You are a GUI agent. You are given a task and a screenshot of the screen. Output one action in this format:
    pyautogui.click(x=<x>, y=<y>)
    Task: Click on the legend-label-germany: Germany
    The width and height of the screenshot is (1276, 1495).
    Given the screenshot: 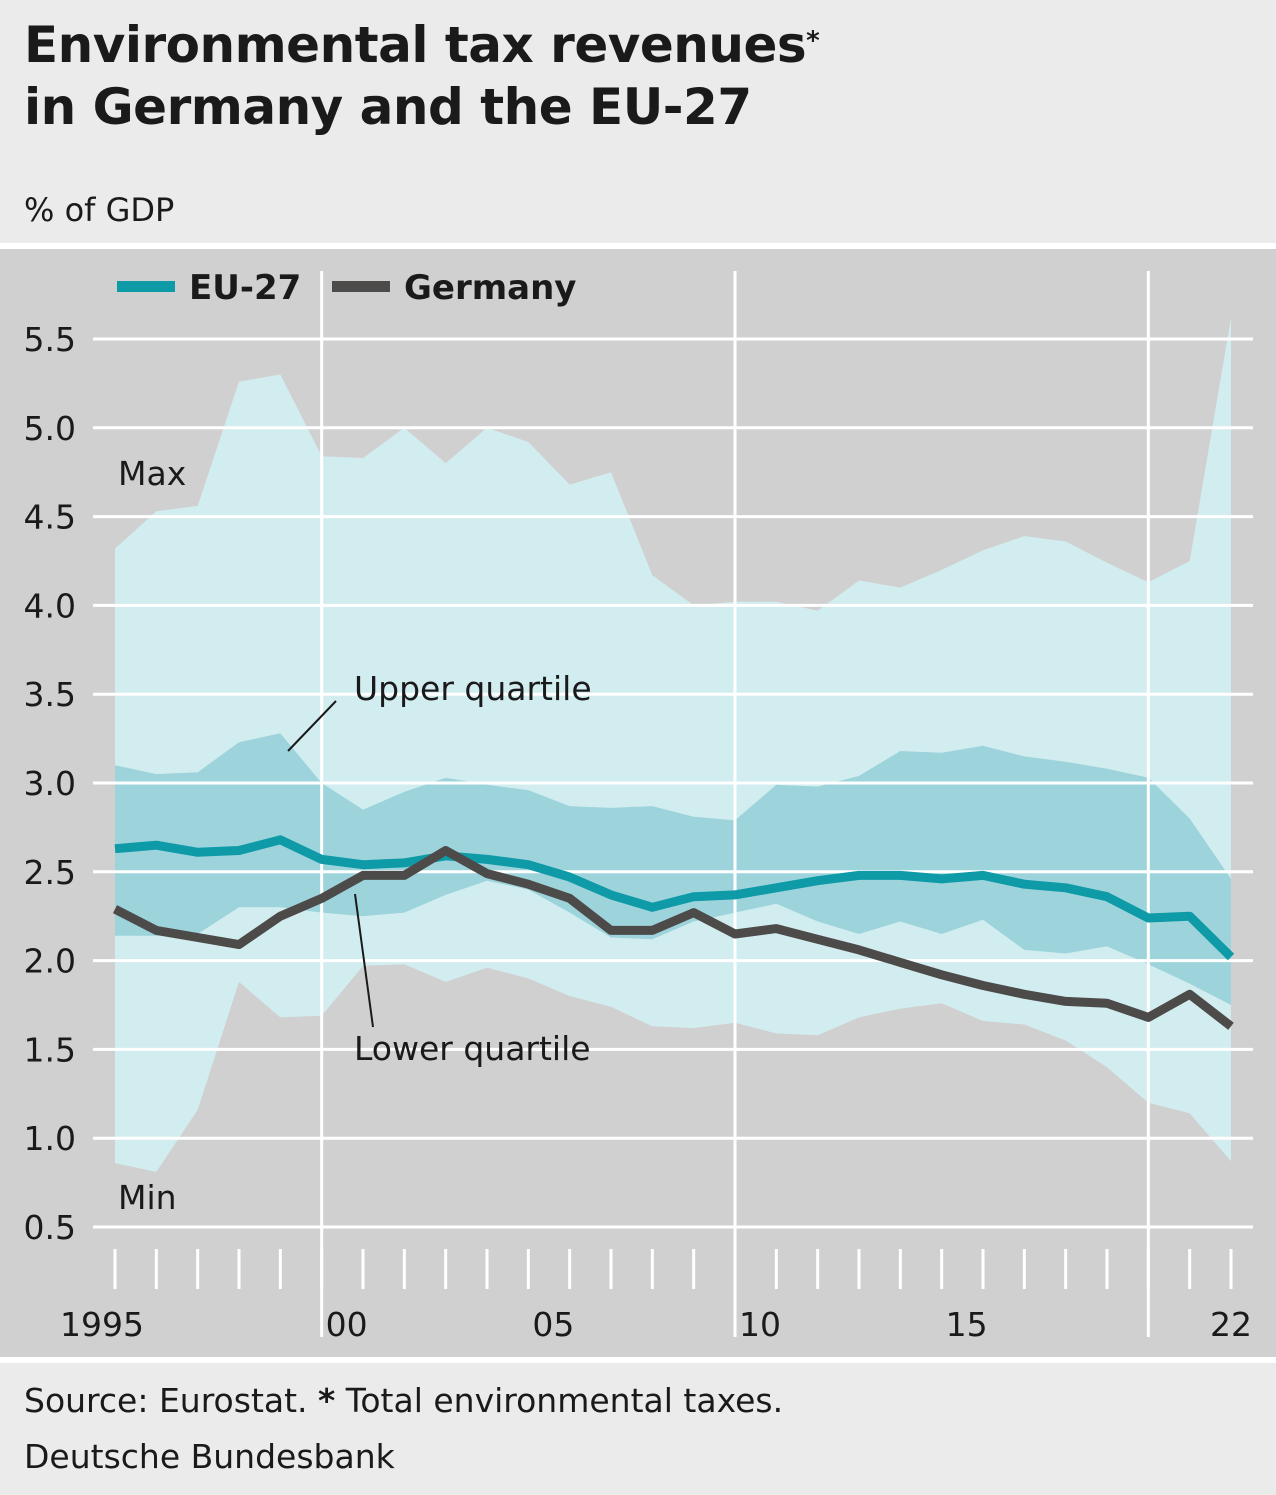 What is the action you would take?
    pyautogui.click(x=490, y=288)
    